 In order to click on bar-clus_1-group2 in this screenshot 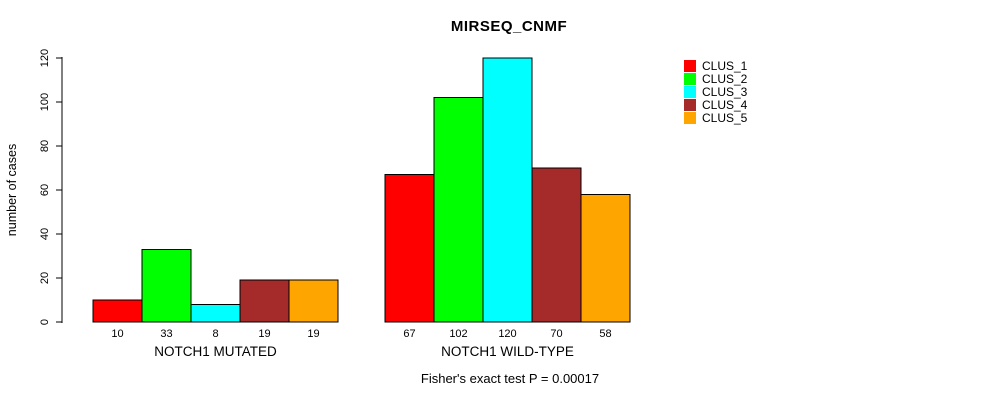, I will do `click(409, 248)`.